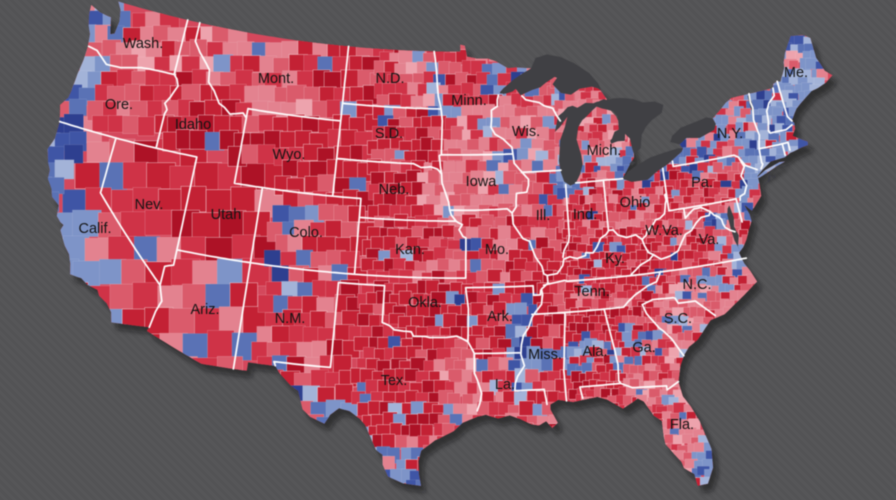 Image resolution: width=896 pixels, height=500 pixels. What do you see at coordinates (468, 101) in the screenshot?
I see `svg-text: Minn.` at bounding box center [468, 101].